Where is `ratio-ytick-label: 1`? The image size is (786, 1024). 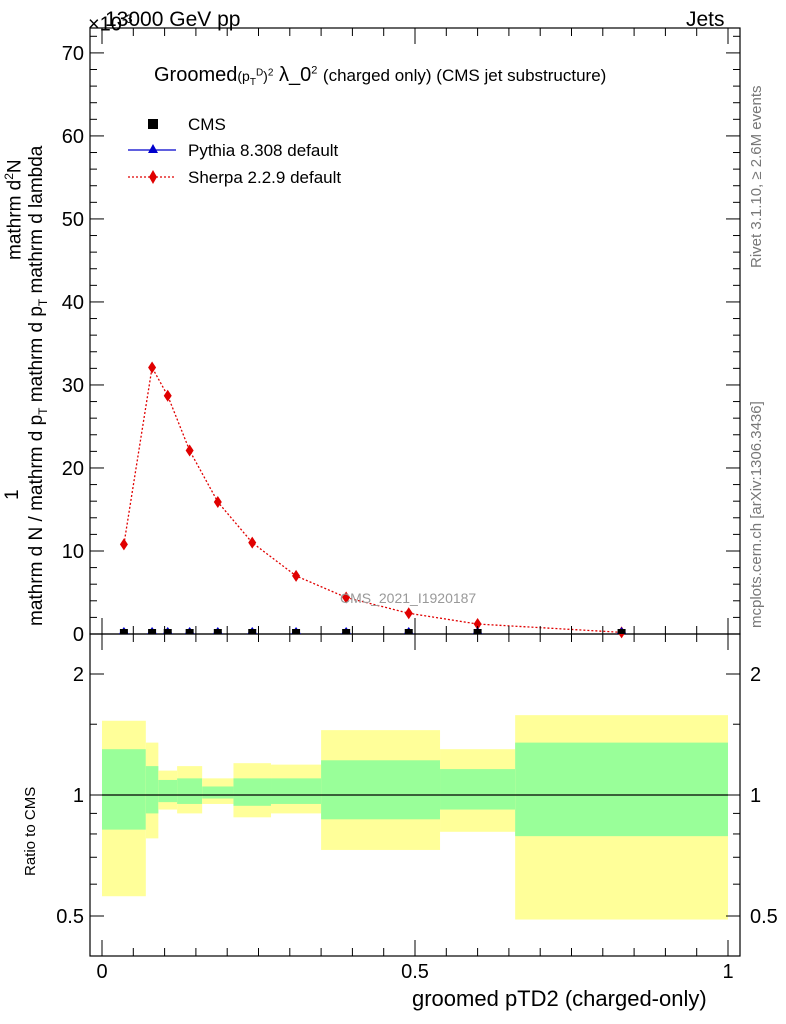 ratio-ytick-label: 1 is located at coordinates (78, 796).